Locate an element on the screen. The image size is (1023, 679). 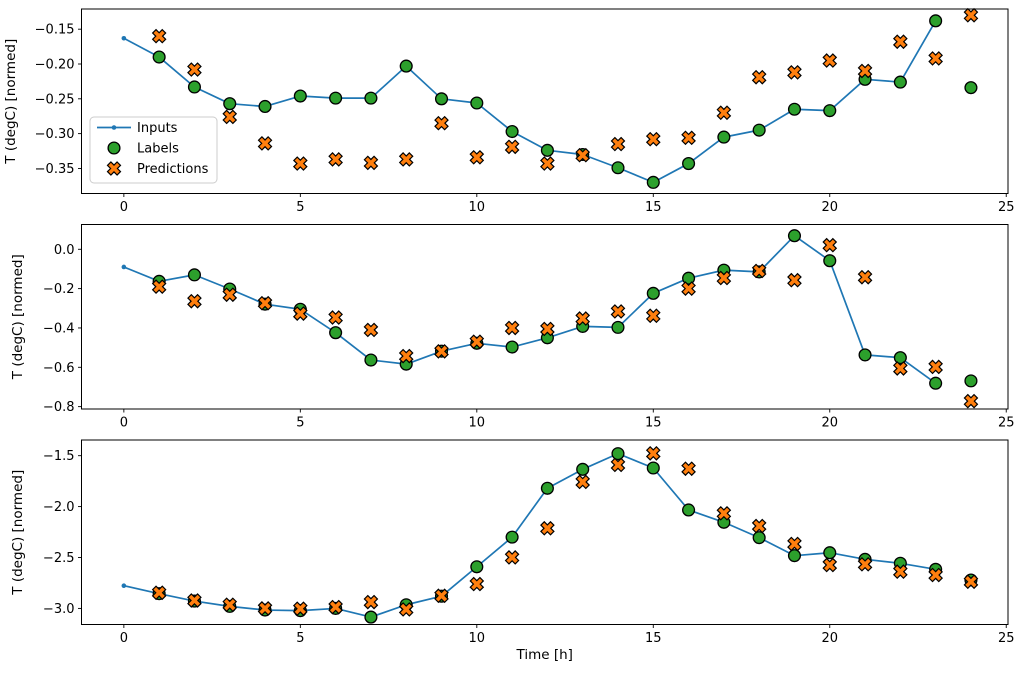
legend: Inputs Labels Predictions is located at coordinates (153, 150).